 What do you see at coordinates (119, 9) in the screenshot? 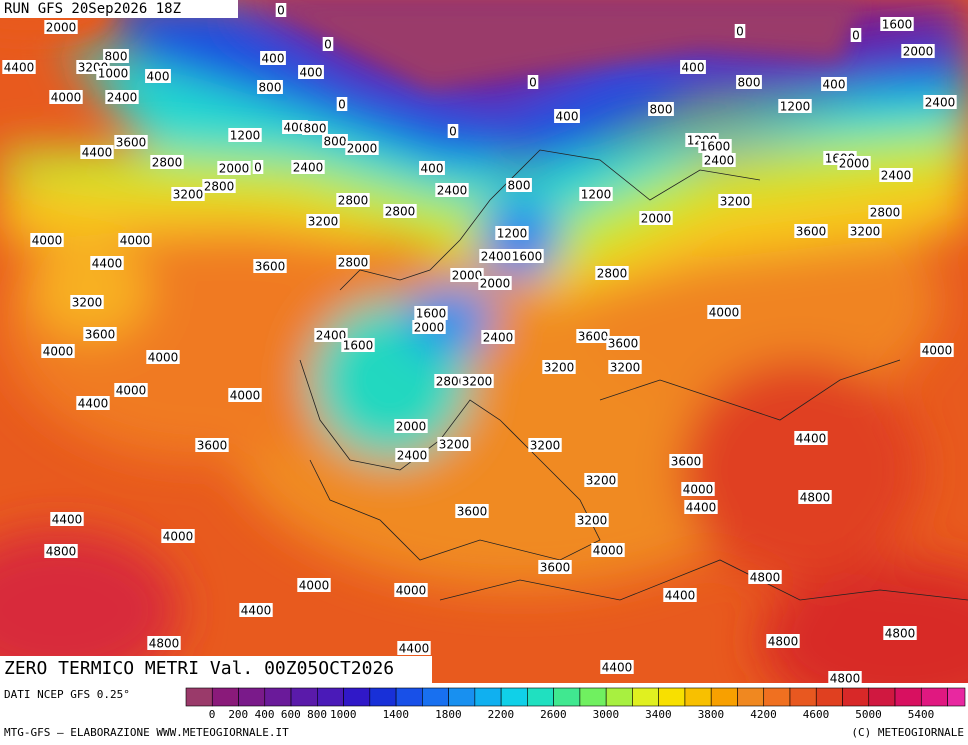
I see `run-box` at bounding box center [119, 9].